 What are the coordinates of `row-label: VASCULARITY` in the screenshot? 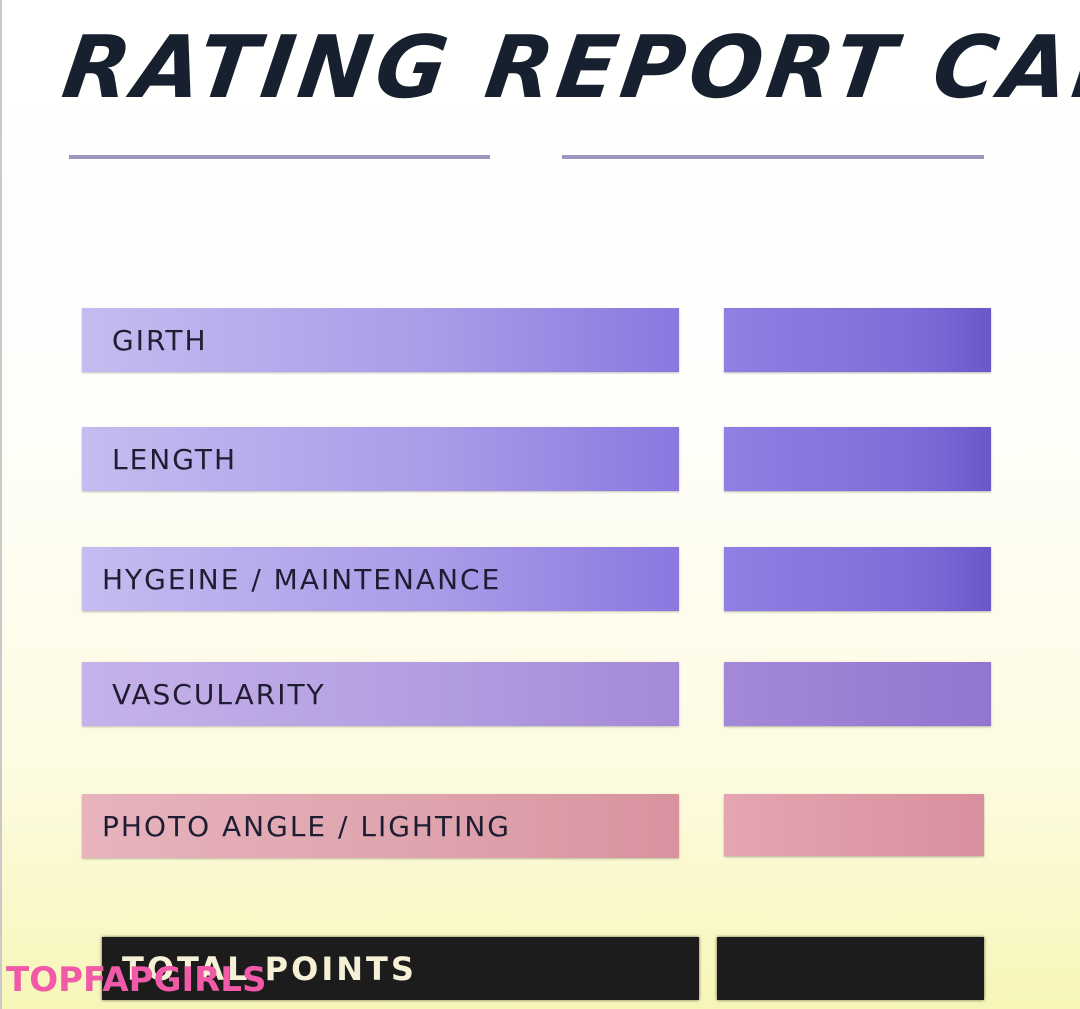 It's located at (380, 694).